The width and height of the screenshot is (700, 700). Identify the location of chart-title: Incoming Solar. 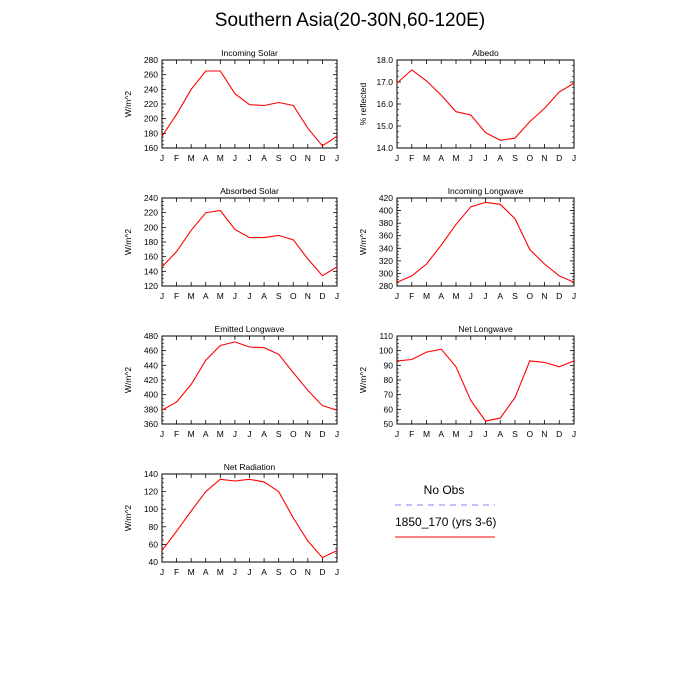
(249, 53).